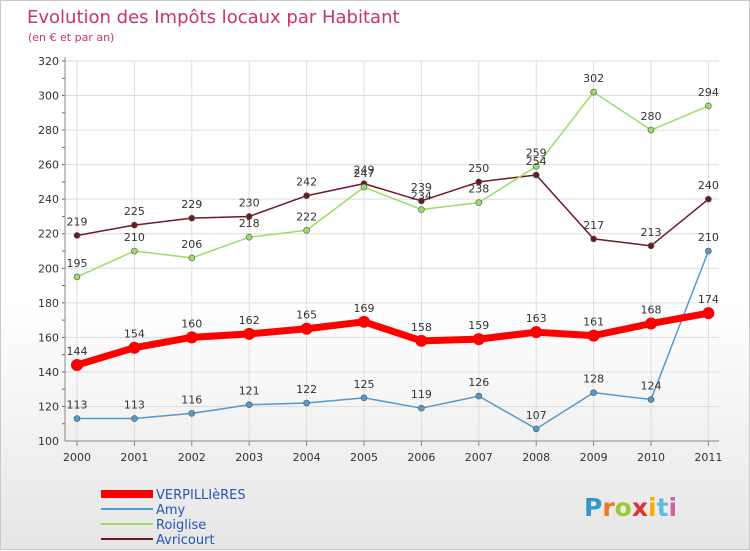 The height and width of the screenshot is (551, 750). I want to click on data-label: 229, so click(191, 204).